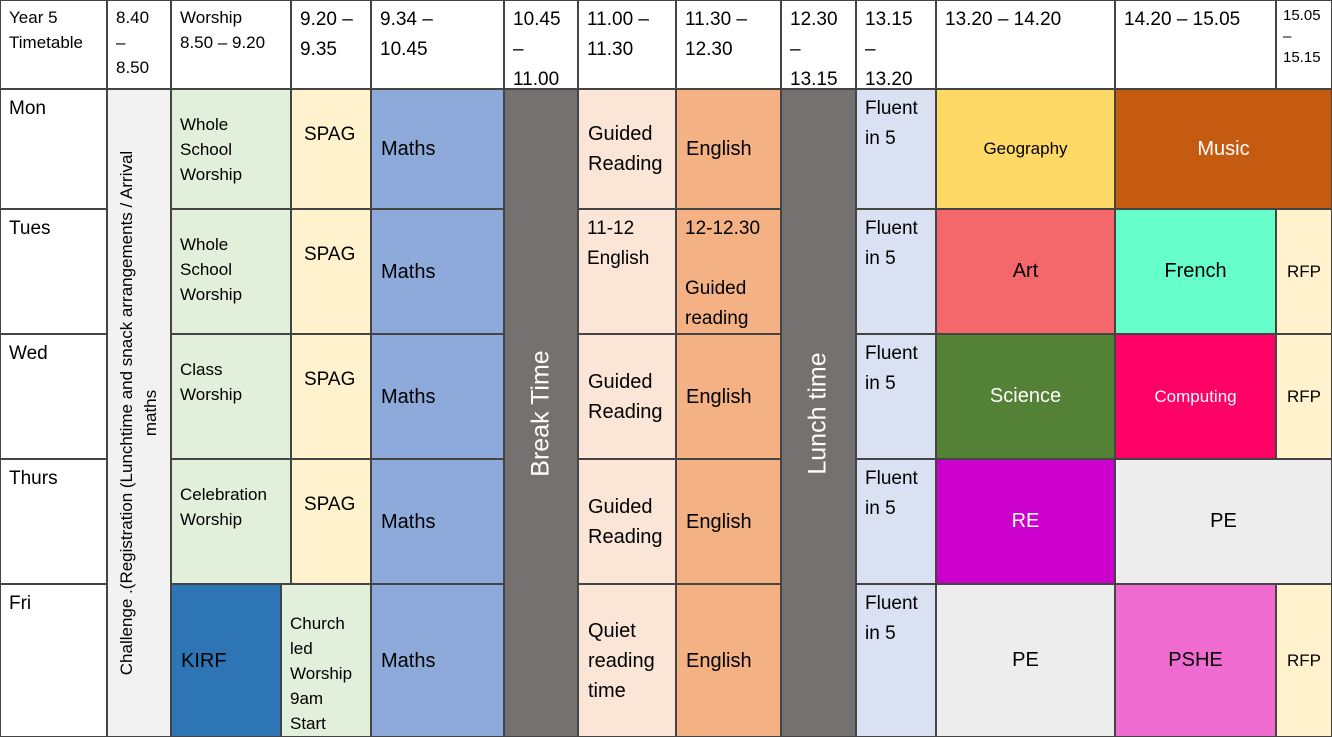 This screenshot has height=737, width=1332. What do you see at coordinates (1195, 271) in the screenshot?
I see `tues-french-label: French` at bounding box center [1195, 271].